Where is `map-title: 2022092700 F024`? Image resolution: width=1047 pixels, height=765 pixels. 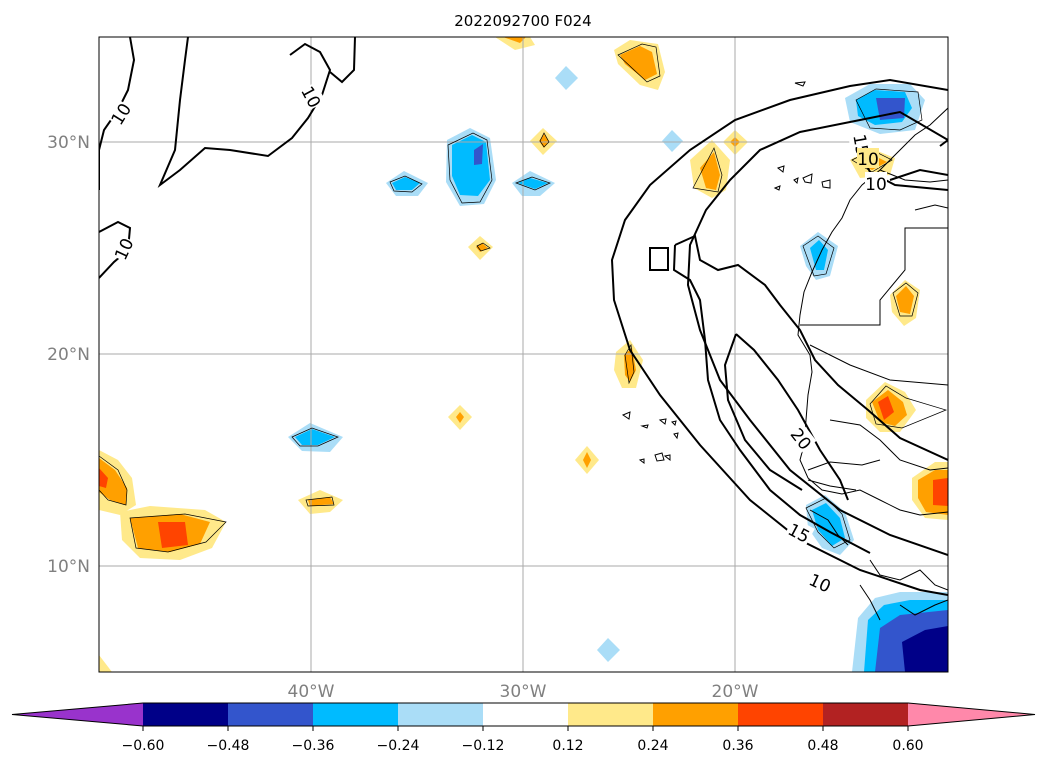
map-title: 2022092700 F024 is located at coordinates (522, 21).